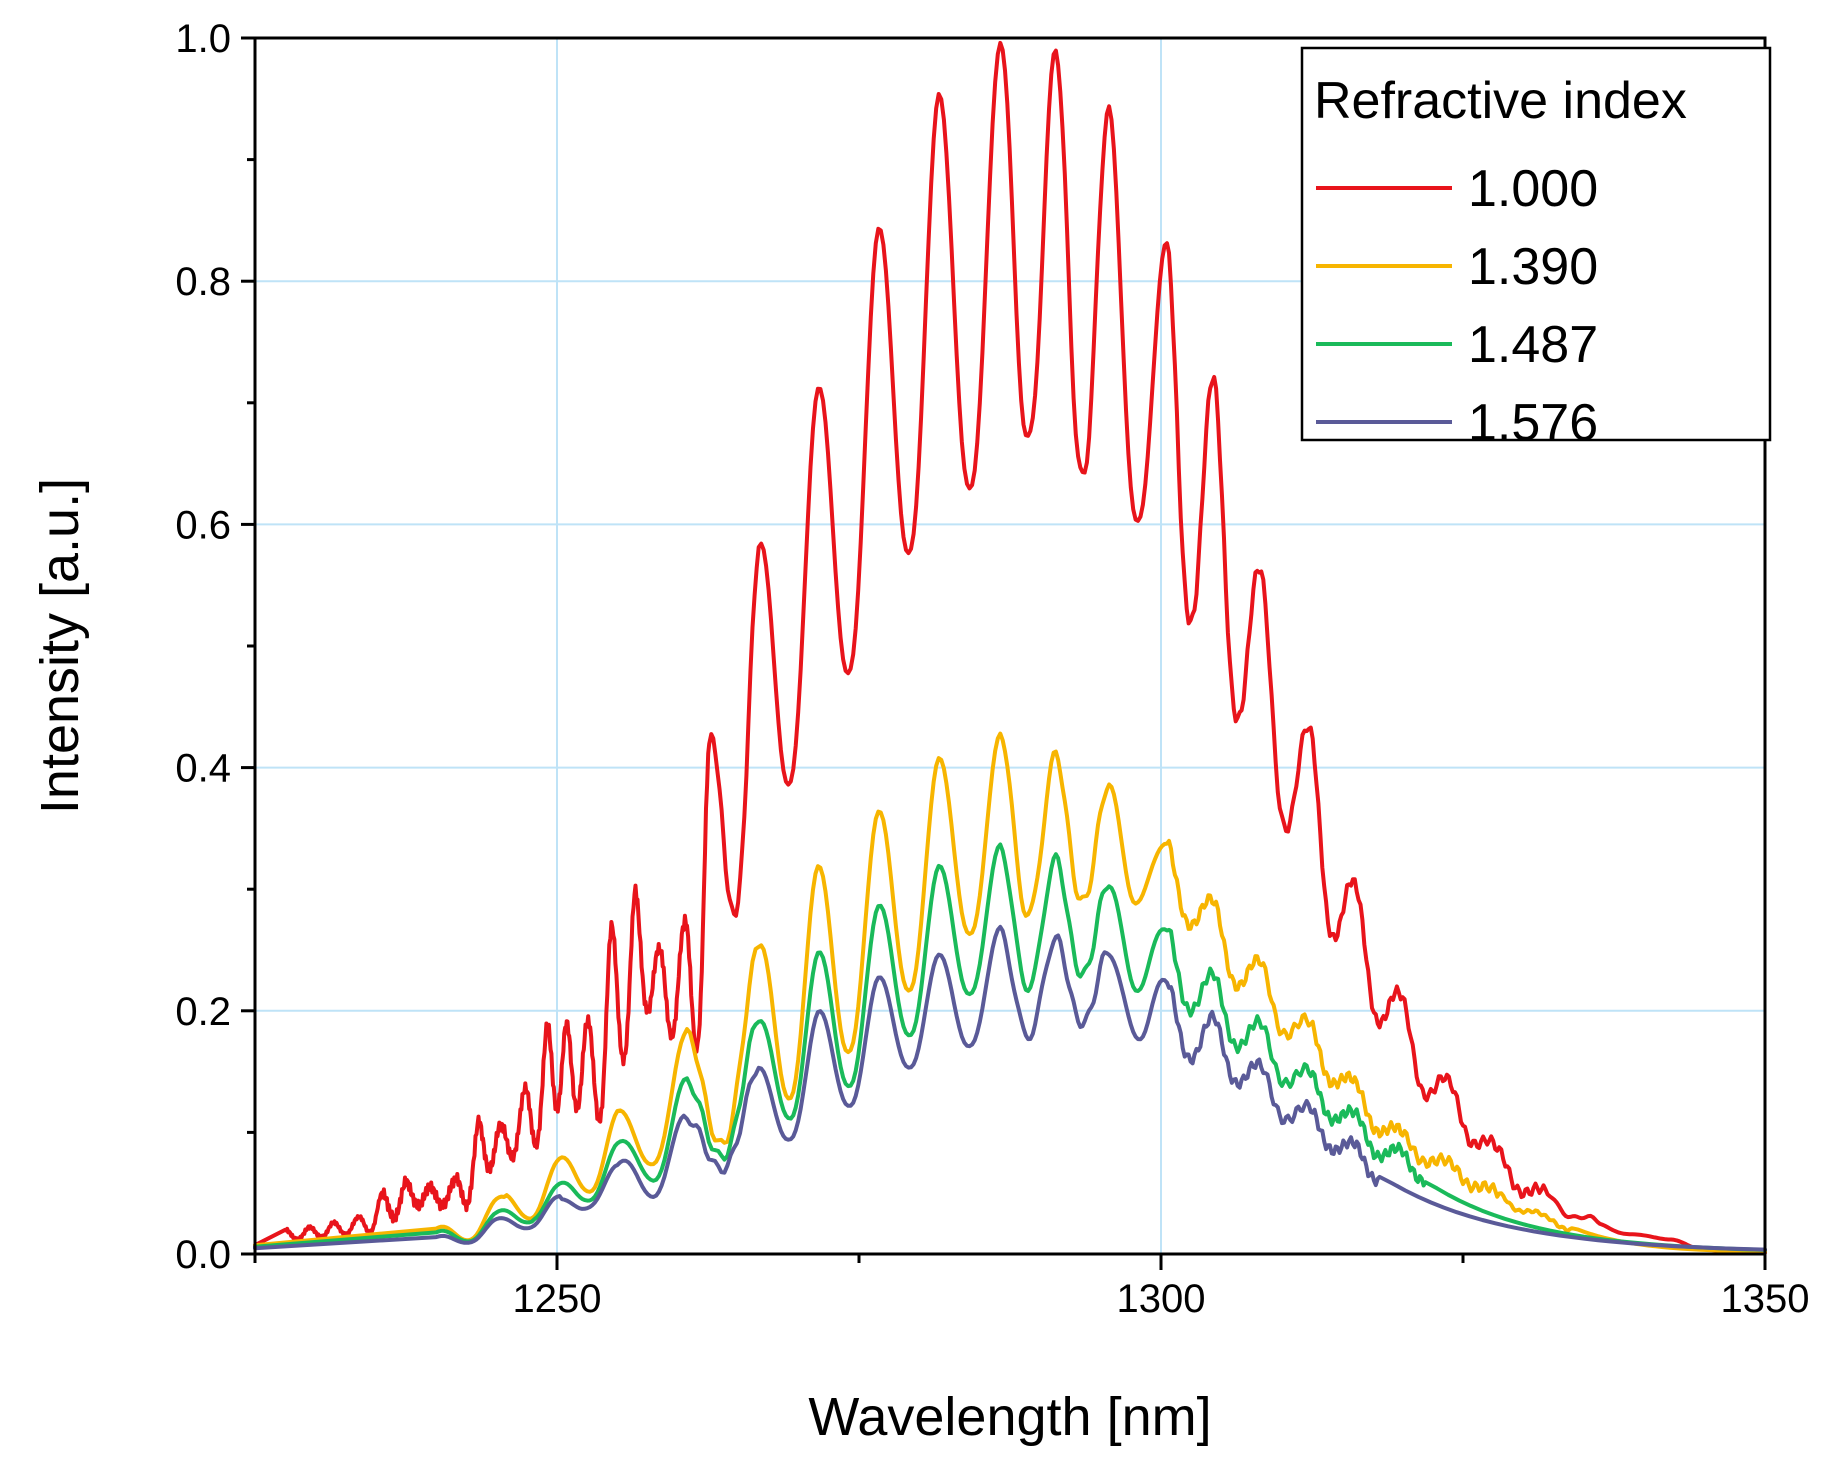 The height and width of the screenshot is (1472, 1834). What do you see at coordinates (1500, 101) in the screenshot?
I see `legend-title: Refractive index` at bounding box center [1500, 101].